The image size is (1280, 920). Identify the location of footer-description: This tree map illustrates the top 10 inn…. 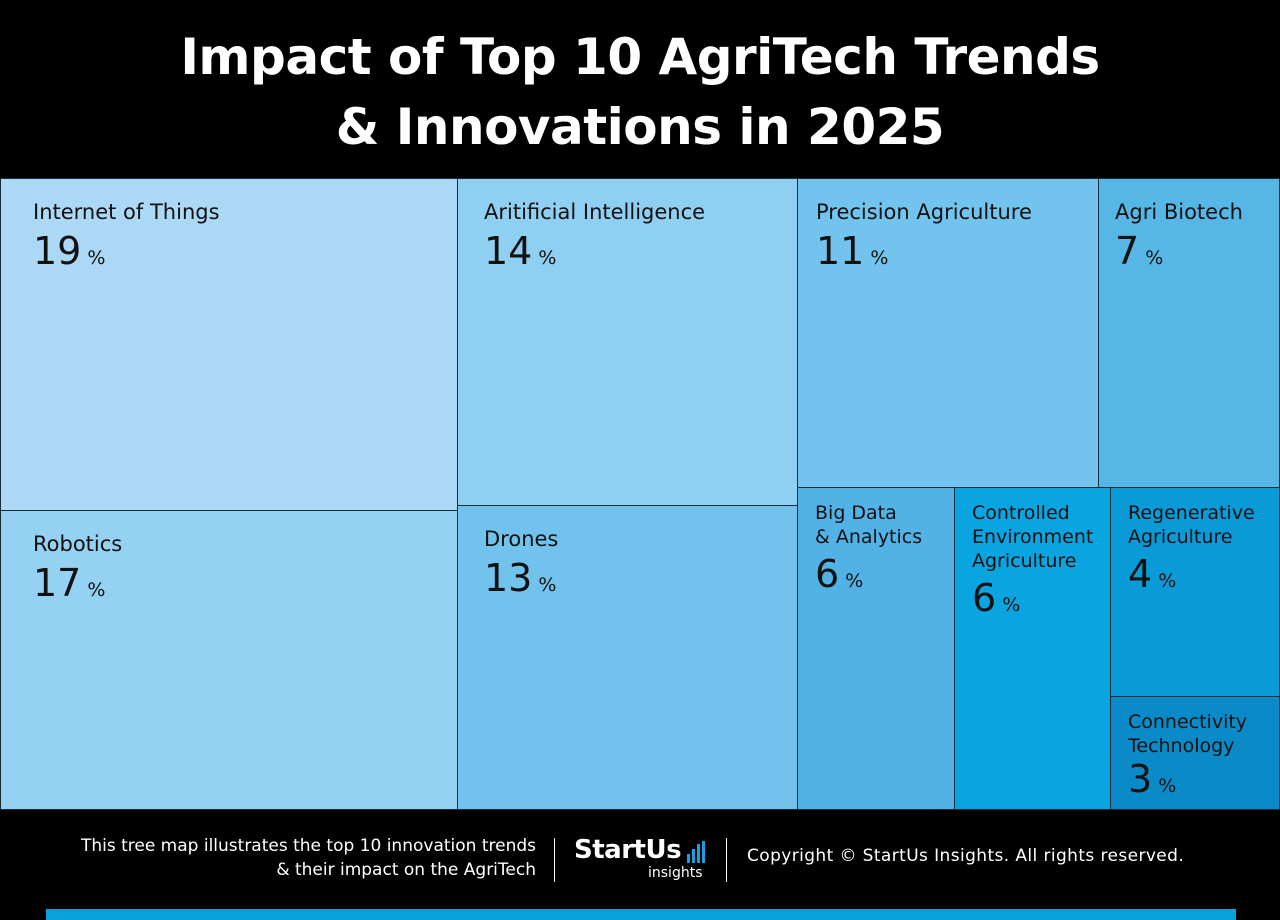
(276, 858).